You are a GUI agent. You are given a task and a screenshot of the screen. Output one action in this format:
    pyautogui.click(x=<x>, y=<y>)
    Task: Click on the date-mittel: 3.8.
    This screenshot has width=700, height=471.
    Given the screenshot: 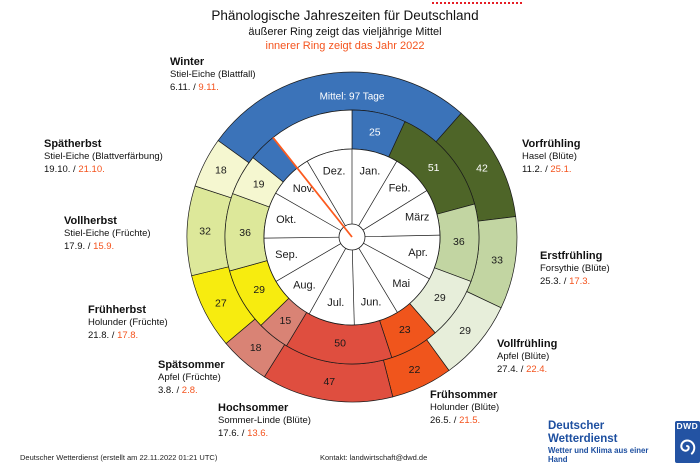 What is the action you would take?
    pyautogui.click(x=166, y=390)
    